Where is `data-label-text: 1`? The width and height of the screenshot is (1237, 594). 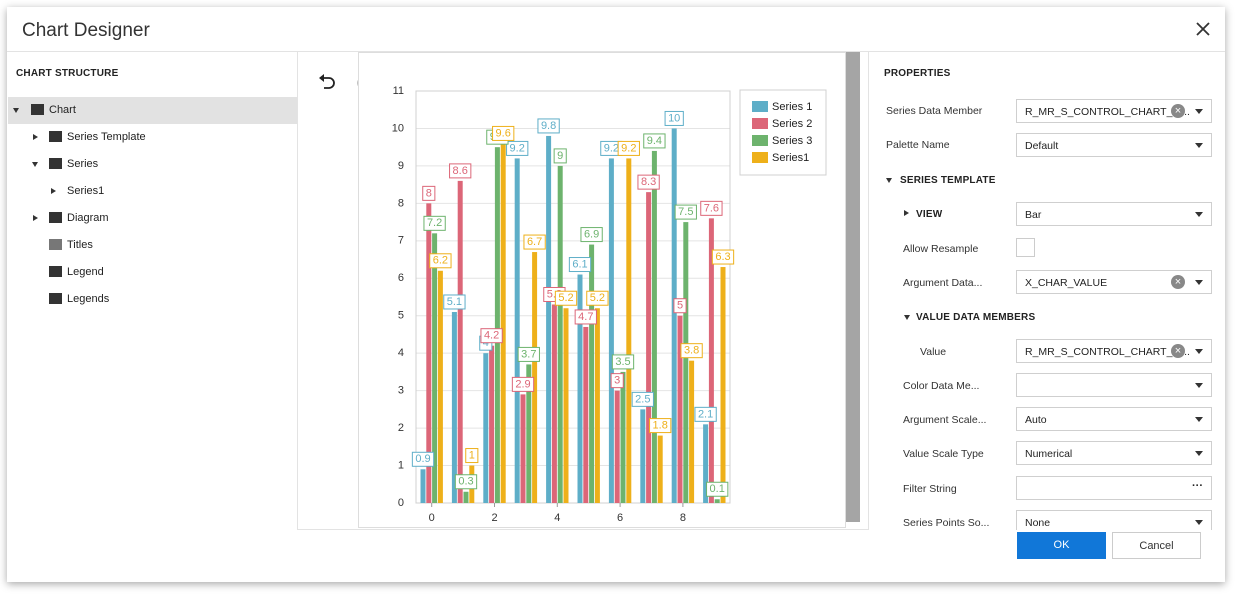 data-label-text: 1 is located at coordinates (472, 455).